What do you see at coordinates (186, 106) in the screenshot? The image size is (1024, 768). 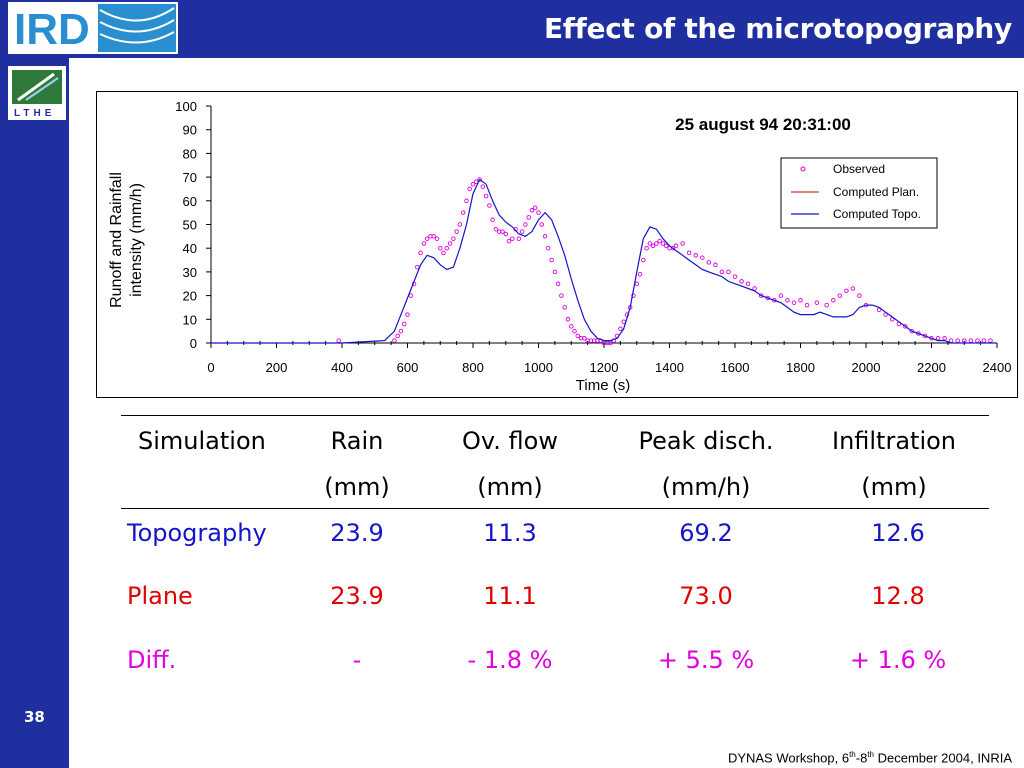 I see `y-tick-label: 100` at bounding box center [186, 106].